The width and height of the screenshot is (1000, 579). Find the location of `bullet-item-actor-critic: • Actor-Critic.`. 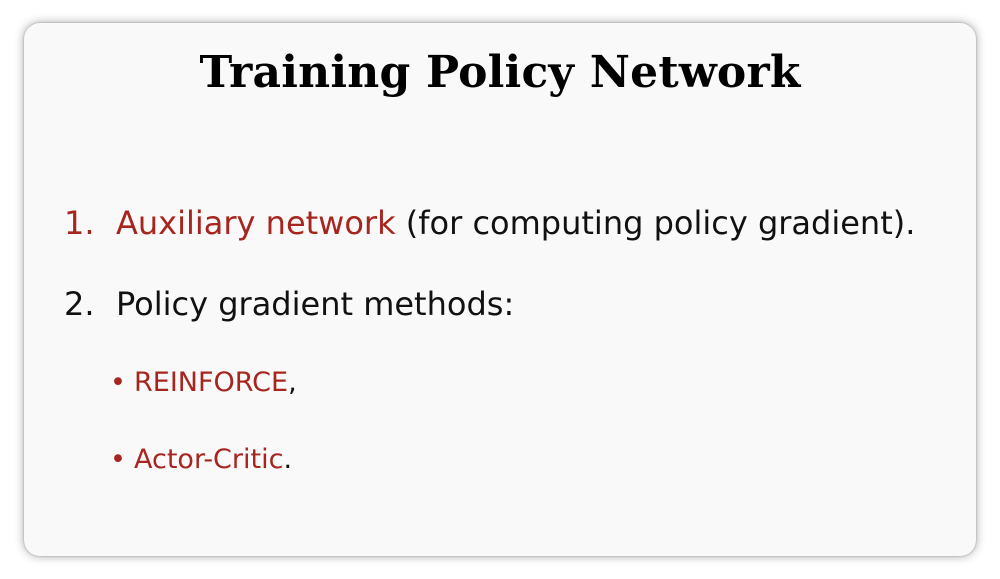

bullet-item-actor-critic: • Actor-Critic. is located at coordinates (201, 459).